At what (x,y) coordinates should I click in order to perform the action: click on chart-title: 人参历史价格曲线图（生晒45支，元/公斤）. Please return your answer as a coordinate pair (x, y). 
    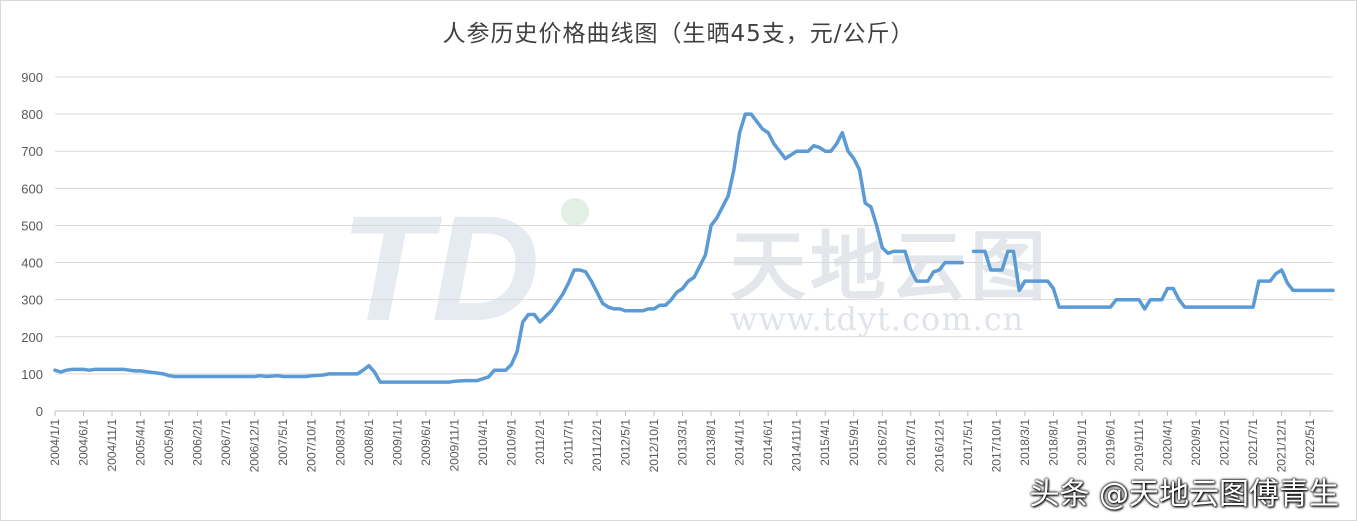
    Looking at the image, I should click on (678, 34).